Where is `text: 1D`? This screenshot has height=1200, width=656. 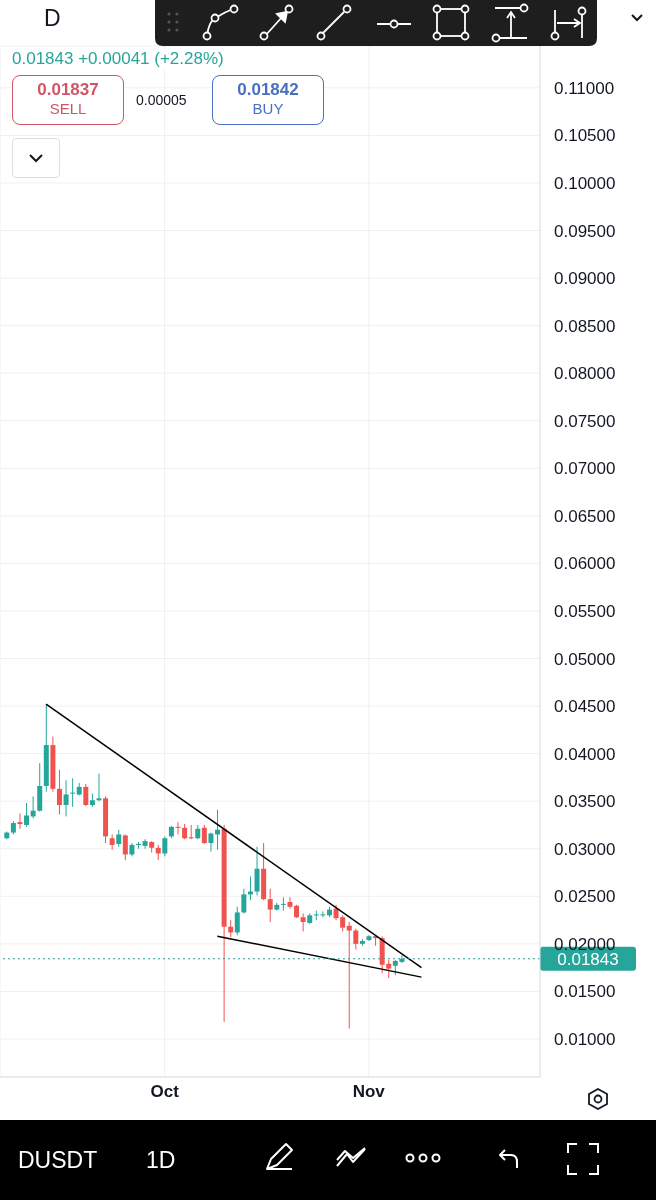 text: 1D is located at coordinates (161, 1160).